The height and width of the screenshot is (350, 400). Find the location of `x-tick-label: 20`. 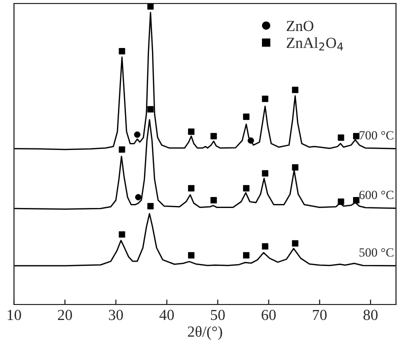

x-tick-label: 20 is located at coordinates (65, 315).